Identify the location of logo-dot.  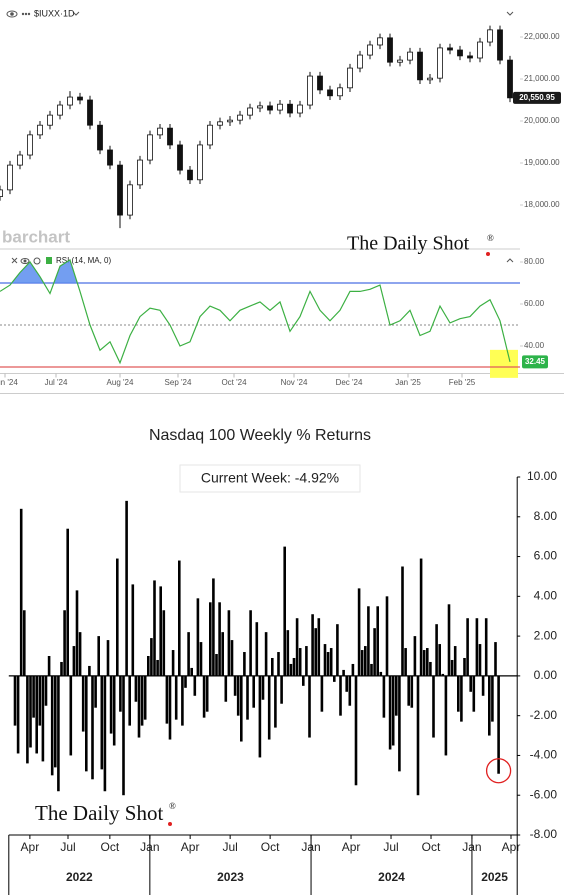
(488, 254).